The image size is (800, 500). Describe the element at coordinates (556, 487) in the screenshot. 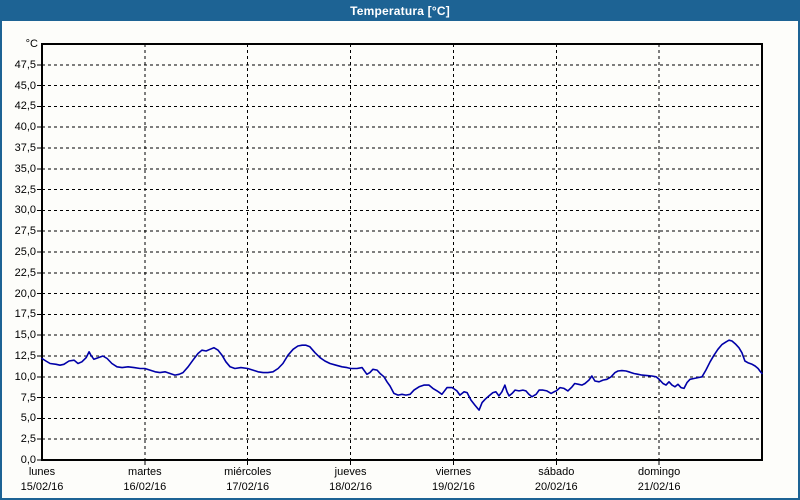

I see `x-axis-date-label: 20/02/16` at that location.